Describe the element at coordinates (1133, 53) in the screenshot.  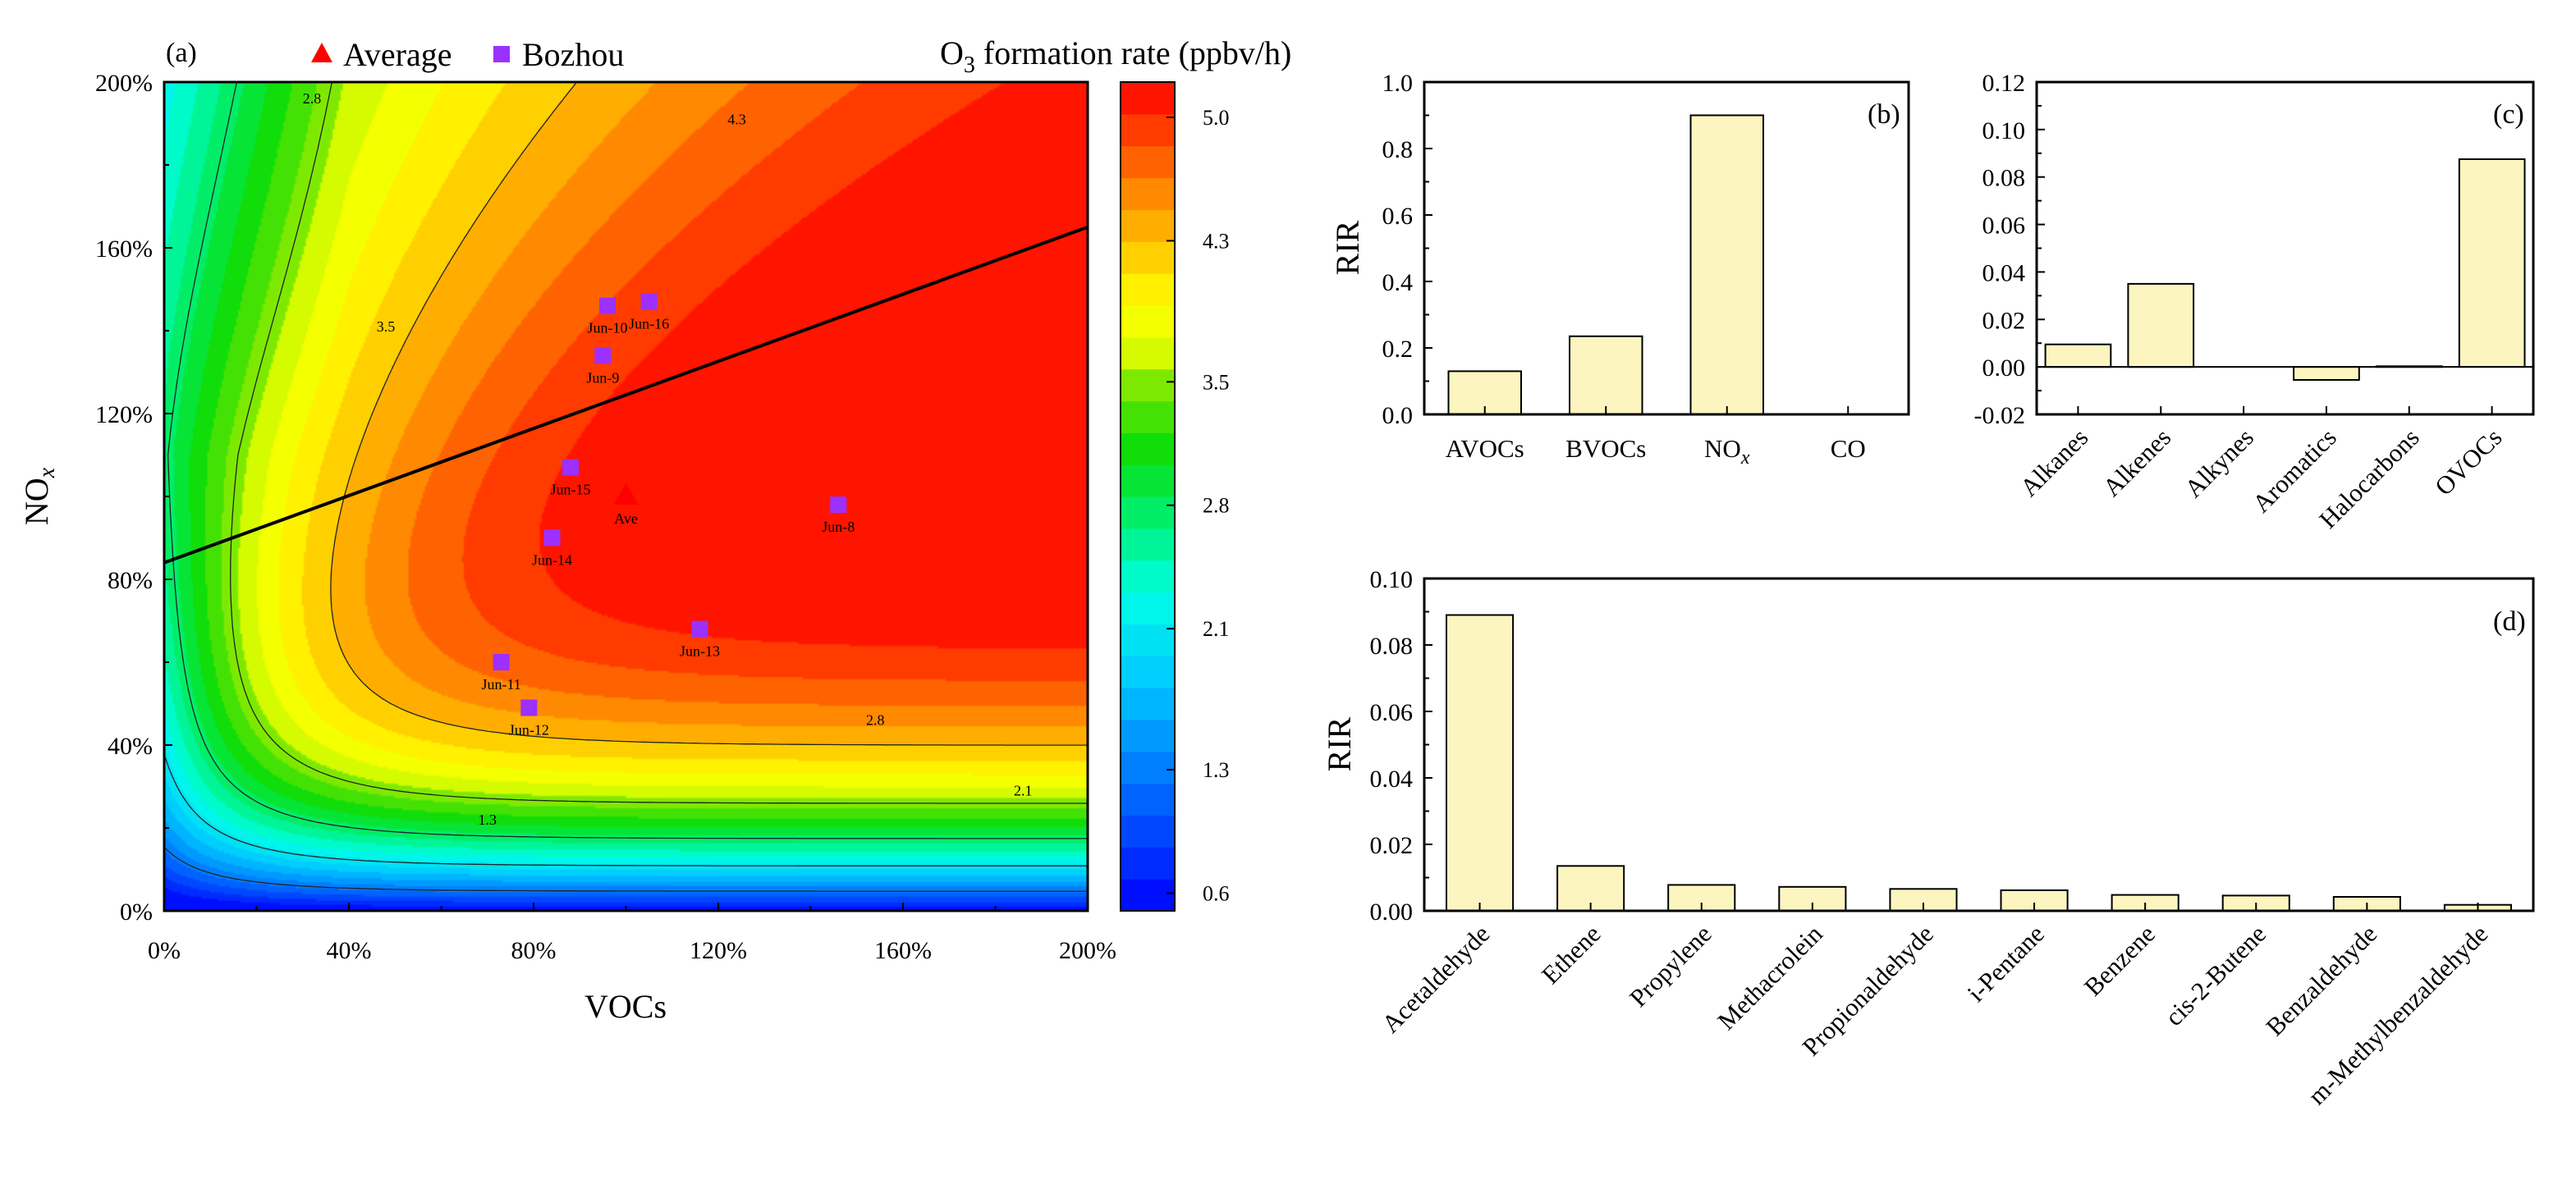
I see `colorbar-title-rest: formation rate (ppbv/h)` at that location.